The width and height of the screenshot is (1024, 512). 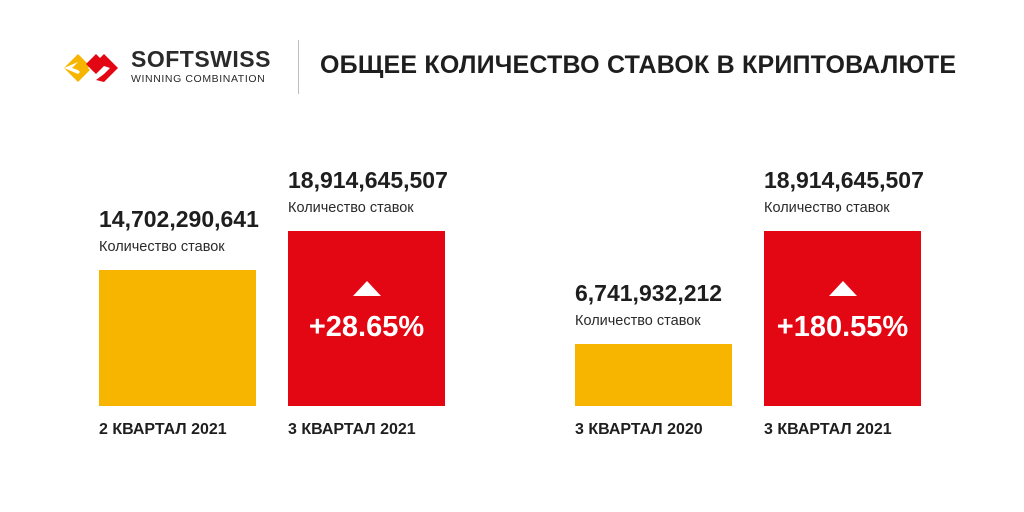 I want to click on change-label: +28.65%, so click(x=366, y=327).